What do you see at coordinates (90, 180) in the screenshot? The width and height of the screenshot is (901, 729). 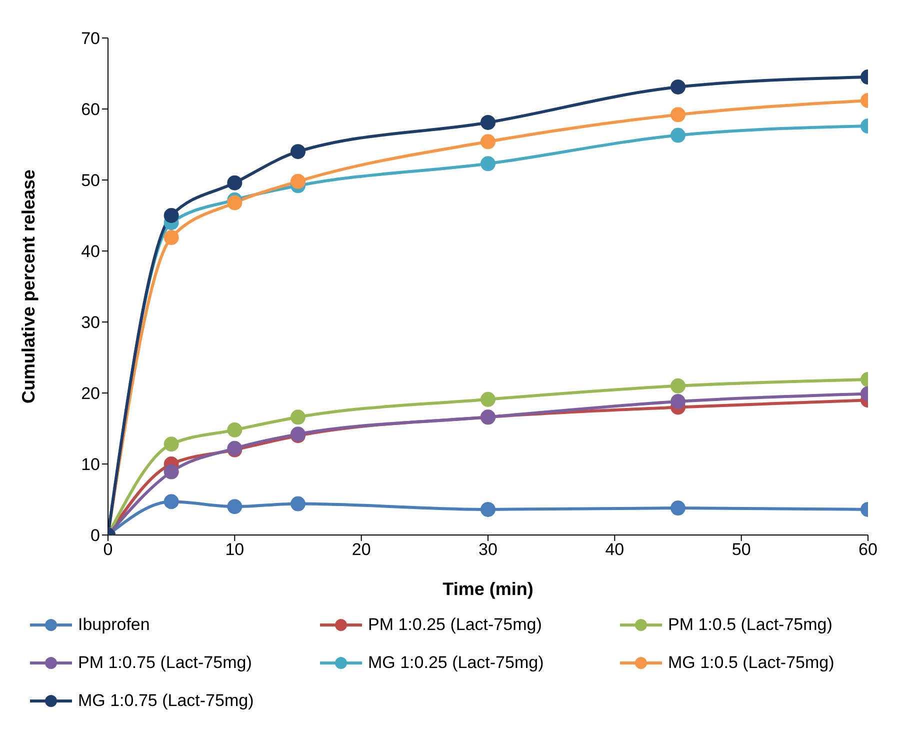 I see `y-tick-label: 50` at bounding box center [90, 180].